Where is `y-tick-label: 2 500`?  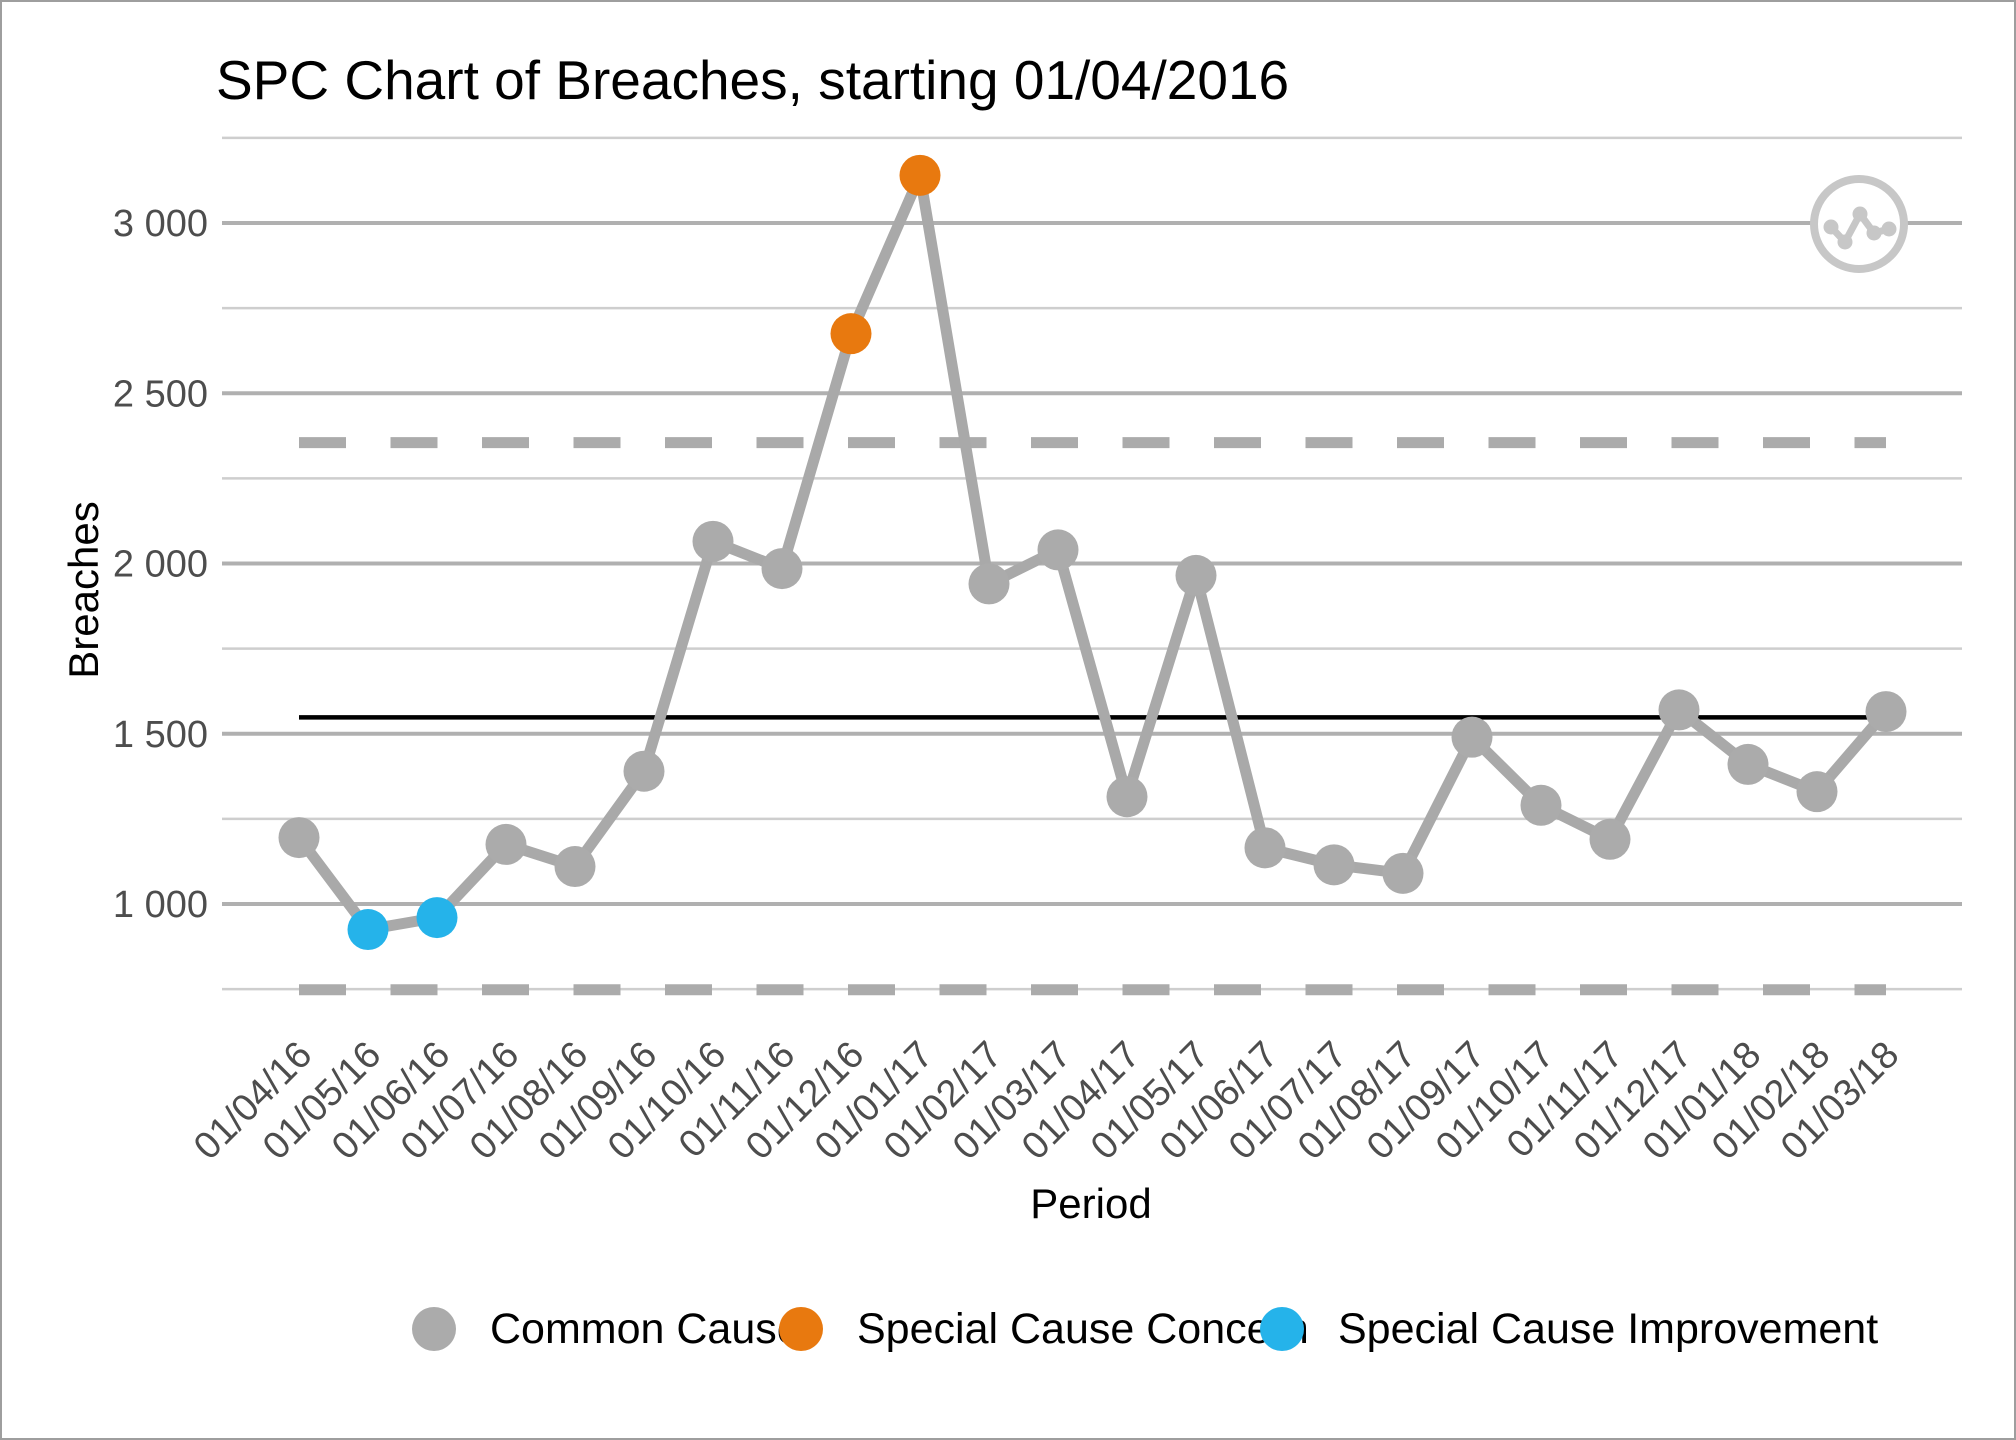
y-tick-label: 2 500 is located at coordinates (160, 394).